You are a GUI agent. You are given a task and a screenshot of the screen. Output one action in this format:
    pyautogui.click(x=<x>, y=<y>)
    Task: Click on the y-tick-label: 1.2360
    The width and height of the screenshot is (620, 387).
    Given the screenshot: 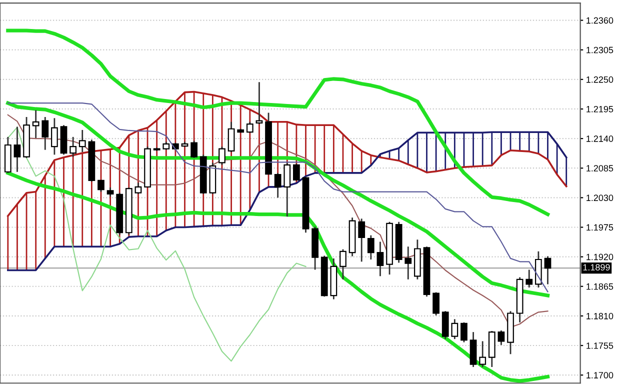 What is the action you would take?
    pyautogui.click(x=600, y=20)
    